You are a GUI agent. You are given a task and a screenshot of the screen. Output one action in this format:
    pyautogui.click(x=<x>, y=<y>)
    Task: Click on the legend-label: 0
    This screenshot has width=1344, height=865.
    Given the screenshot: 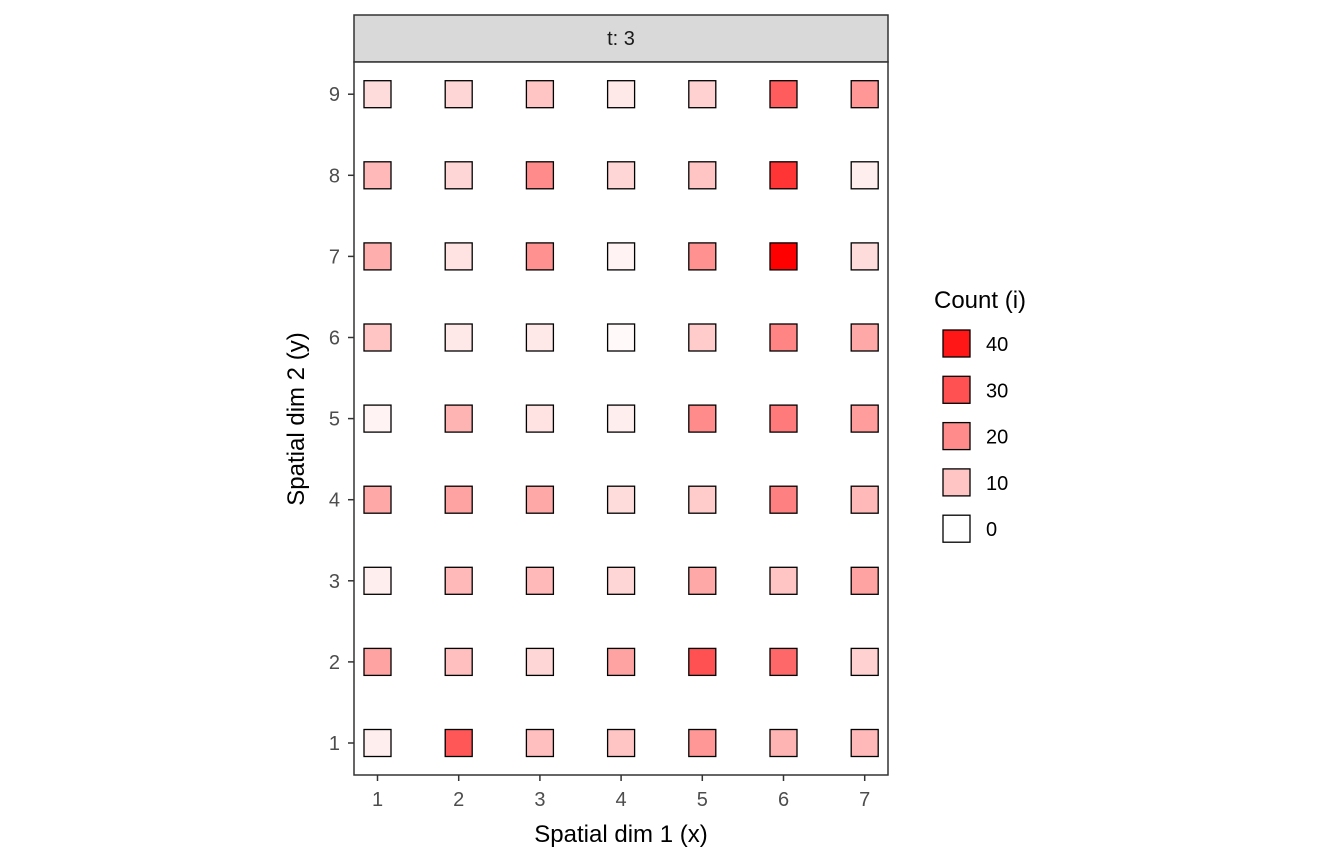 What is the action you would take?
    pyautogui.click(x=991, y=530)
    